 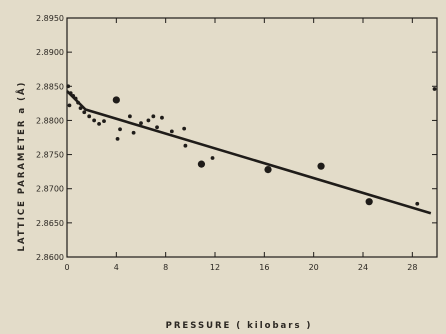 I want to click on y-tick-label: 2.8700, so click(x=50, y=189).